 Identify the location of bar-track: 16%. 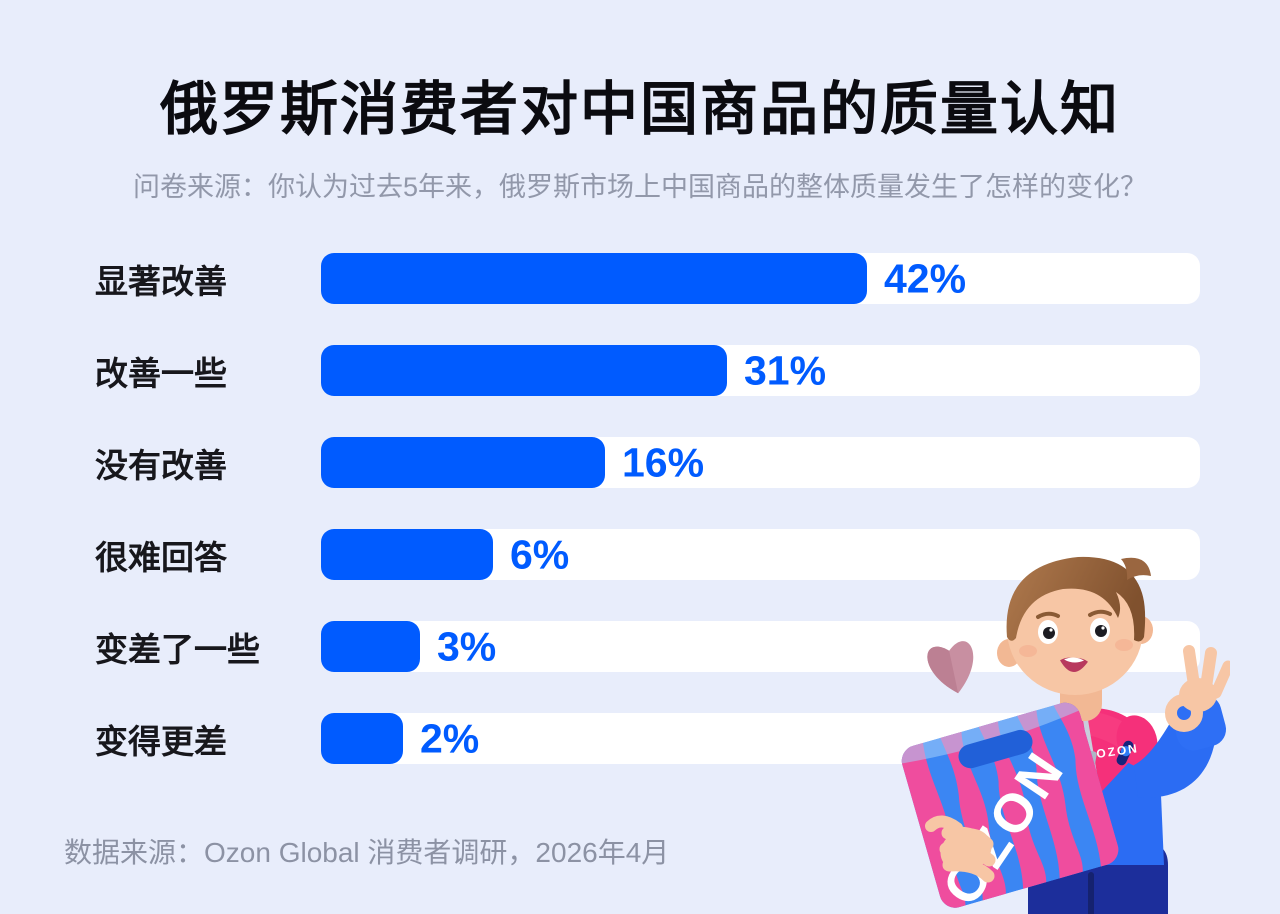
(760, 462).